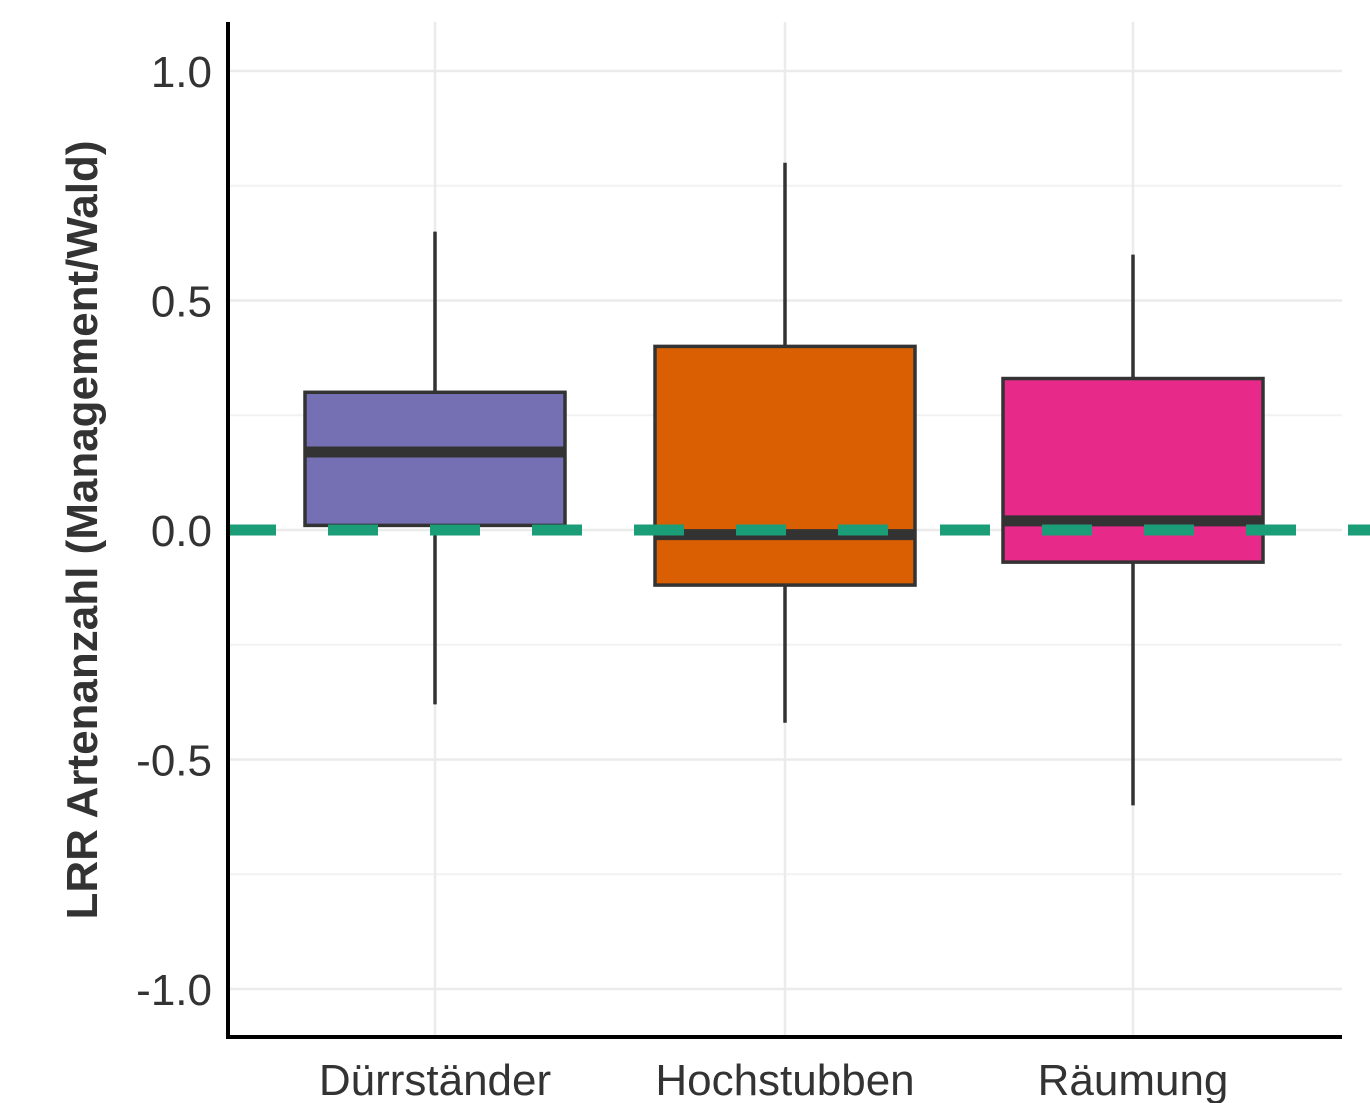  Describe the element at coordinates (181, 302) in the screenshot. I see `y-tick-label: 0.5` at that location.